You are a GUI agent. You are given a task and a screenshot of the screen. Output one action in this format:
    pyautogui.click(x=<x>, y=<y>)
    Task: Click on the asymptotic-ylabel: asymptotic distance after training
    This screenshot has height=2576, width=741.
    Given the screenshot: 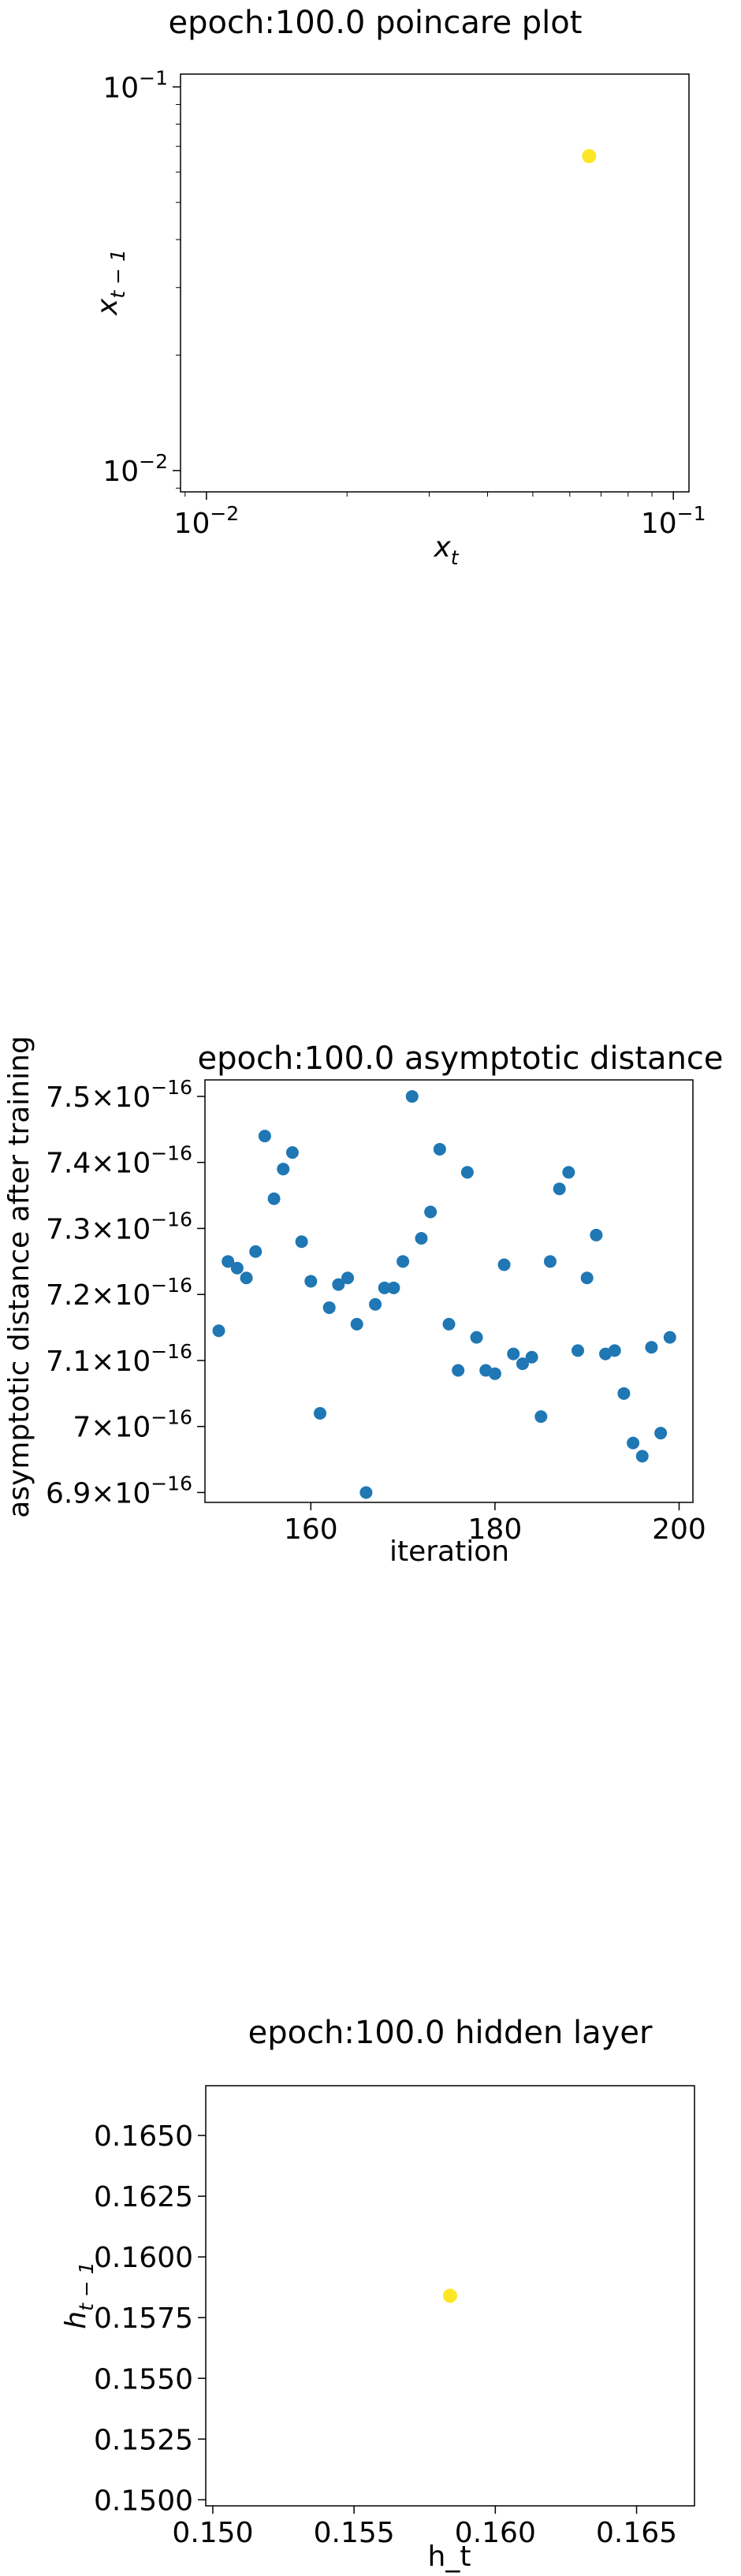 What is the action you would take?
    pyautogui.click(x=19, y=1277)
    